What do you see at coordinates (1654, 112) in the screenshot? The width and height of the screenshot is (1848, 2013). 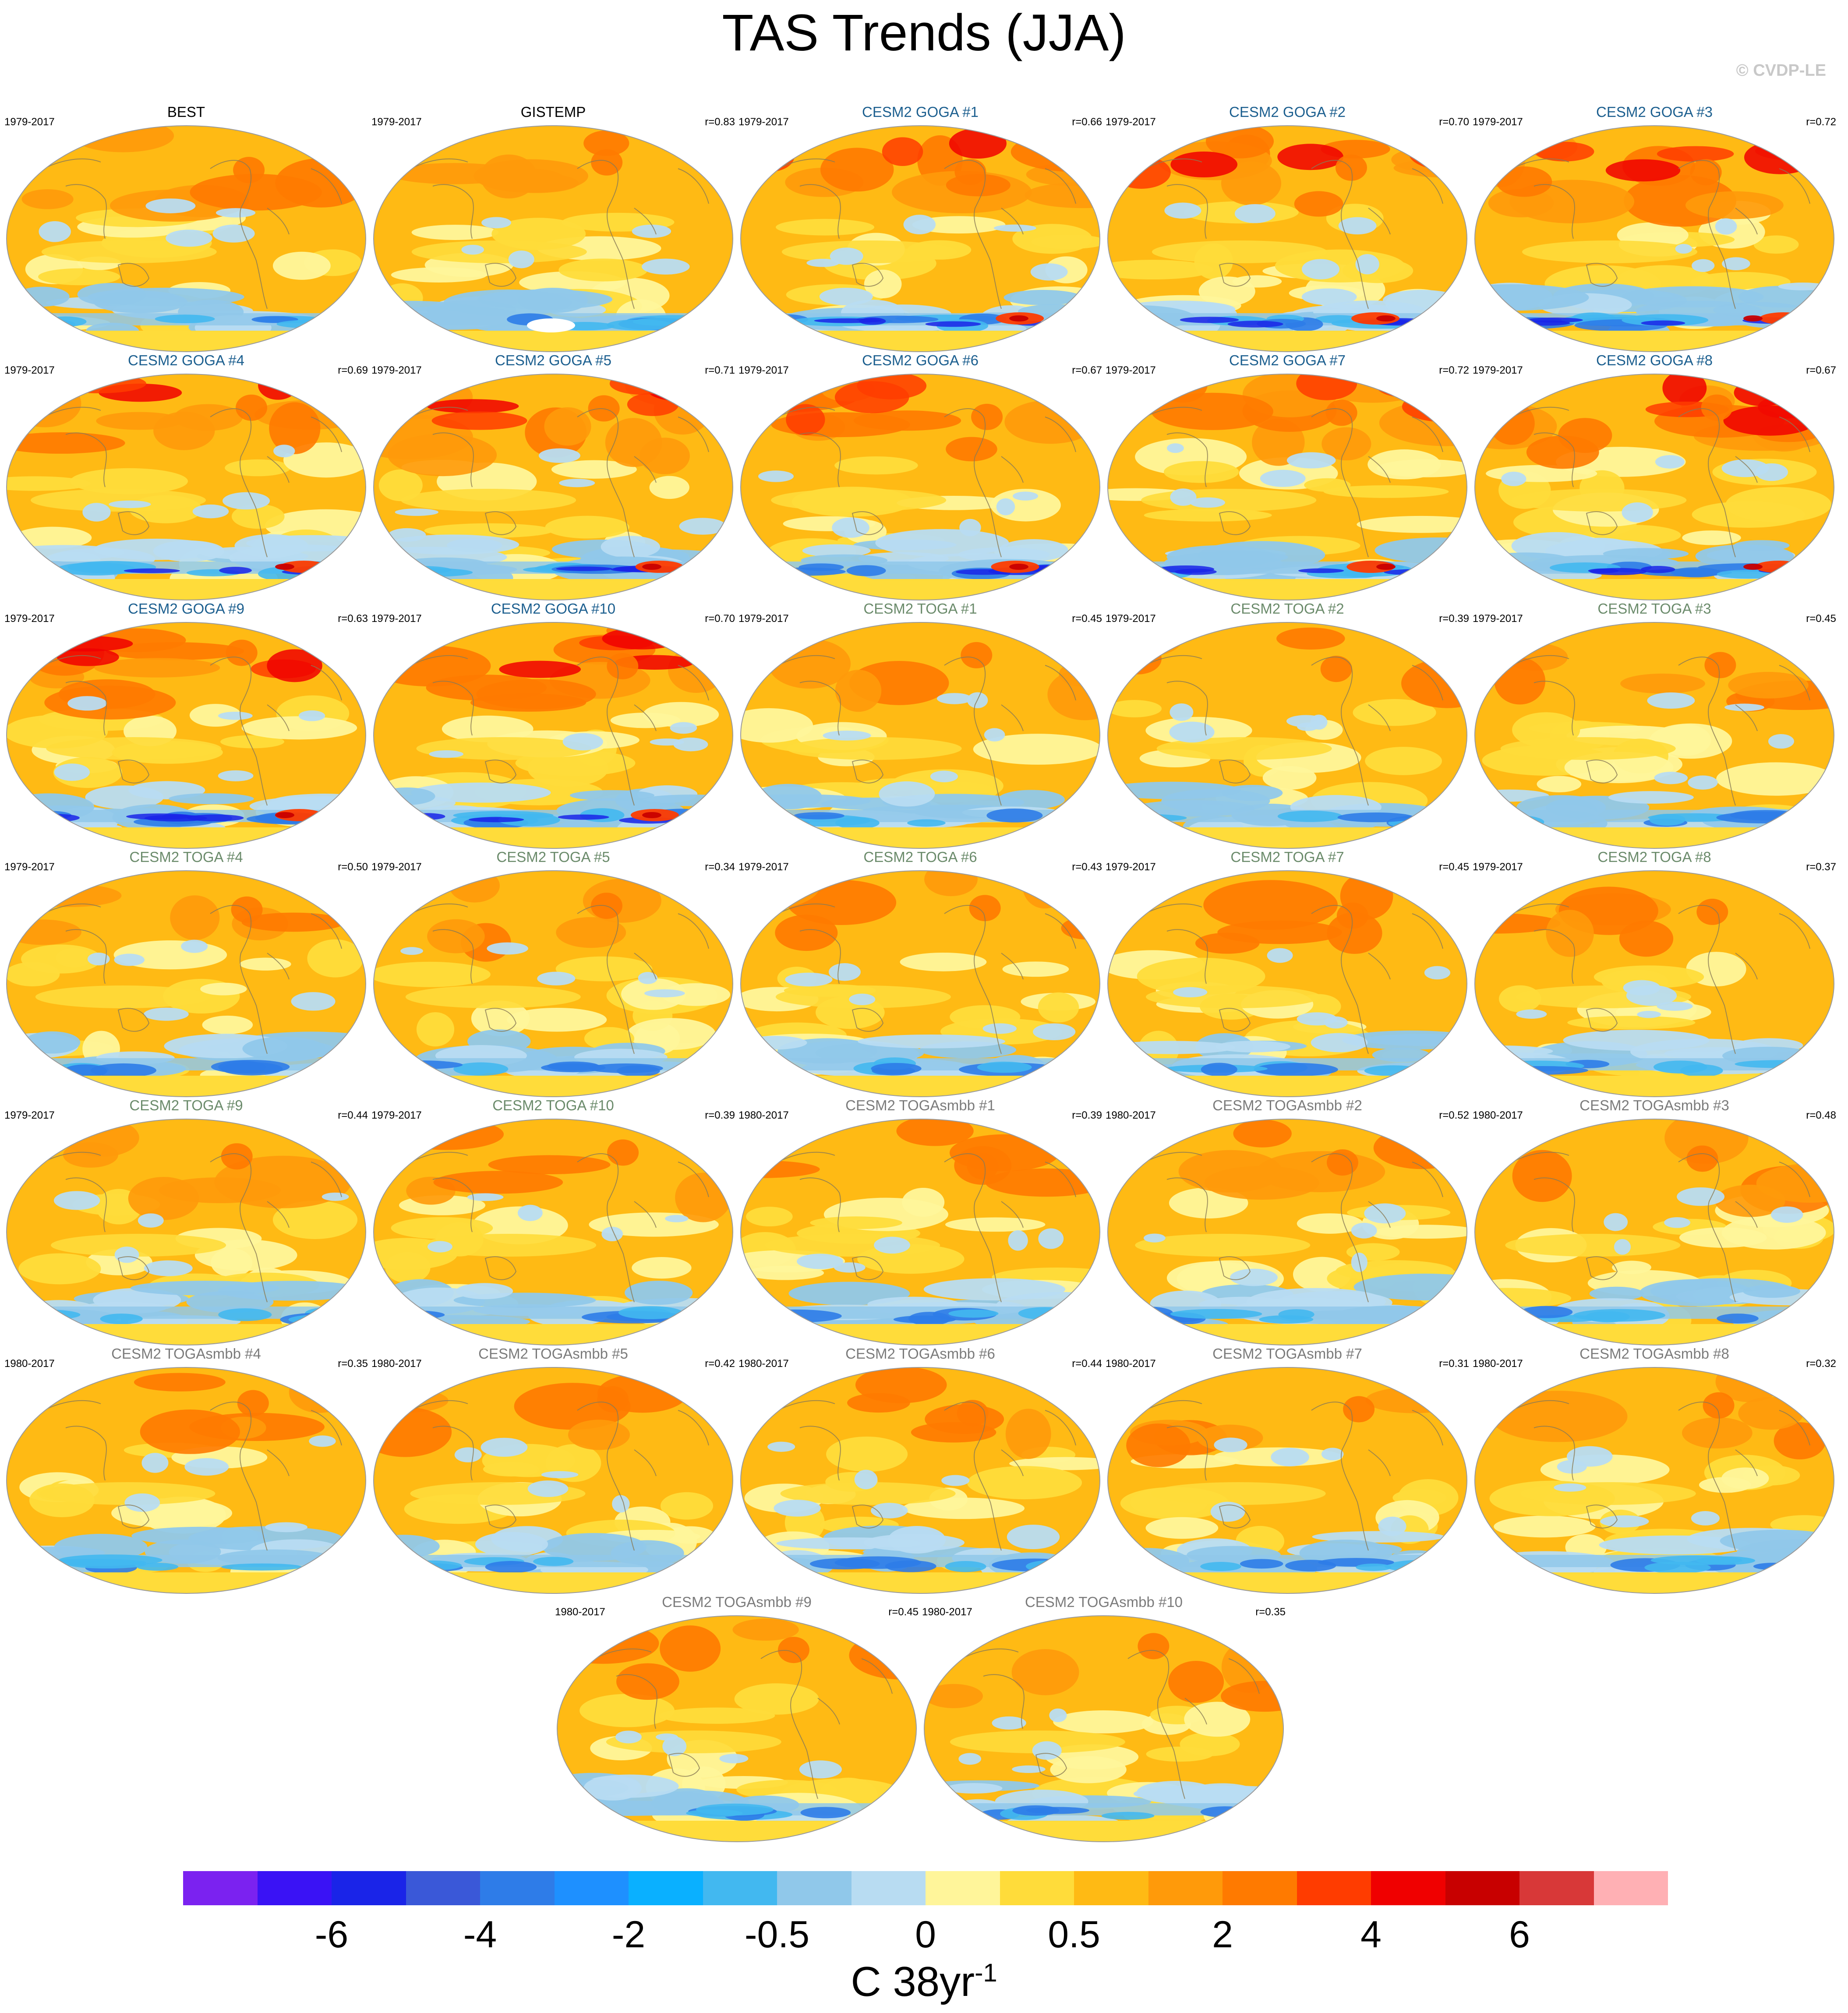 I see `panel-title: CESM2 GOGA #3` at bounding box center [1654, 112].